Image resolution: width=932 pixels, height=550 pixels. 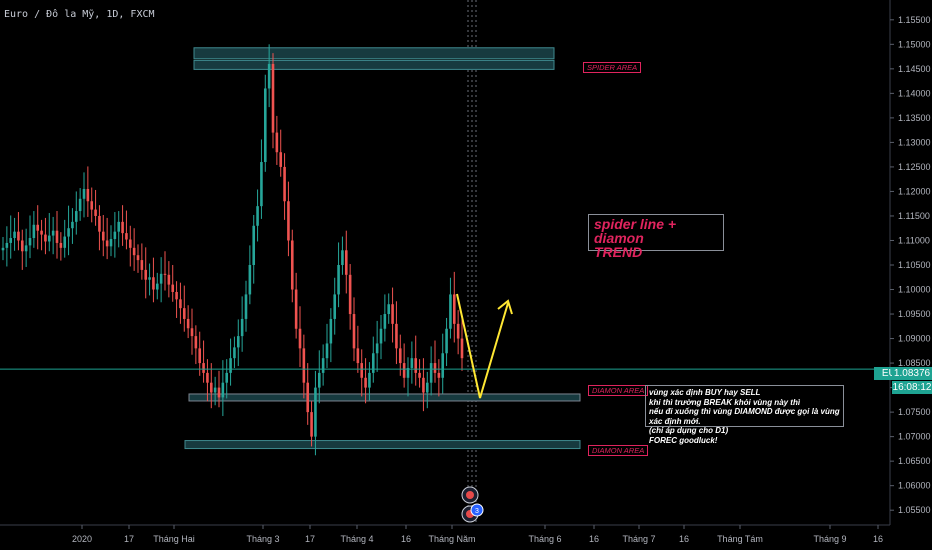 What do you see at coordinates (914, 412) in the screenshot?
I see `price-tick-label: 1.07500` at bounding box center [914, 412].